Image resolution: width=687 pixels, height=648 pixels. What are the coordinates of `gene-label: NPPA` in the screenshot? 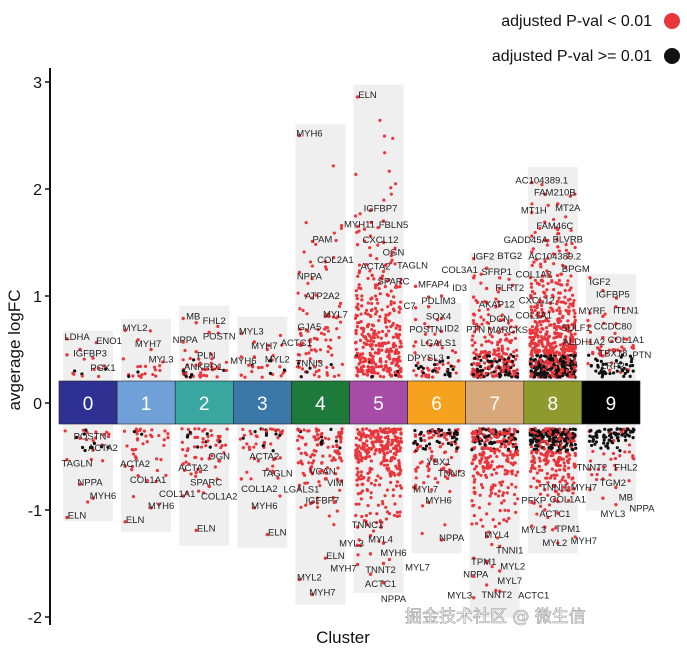 It's located at (642, 509).